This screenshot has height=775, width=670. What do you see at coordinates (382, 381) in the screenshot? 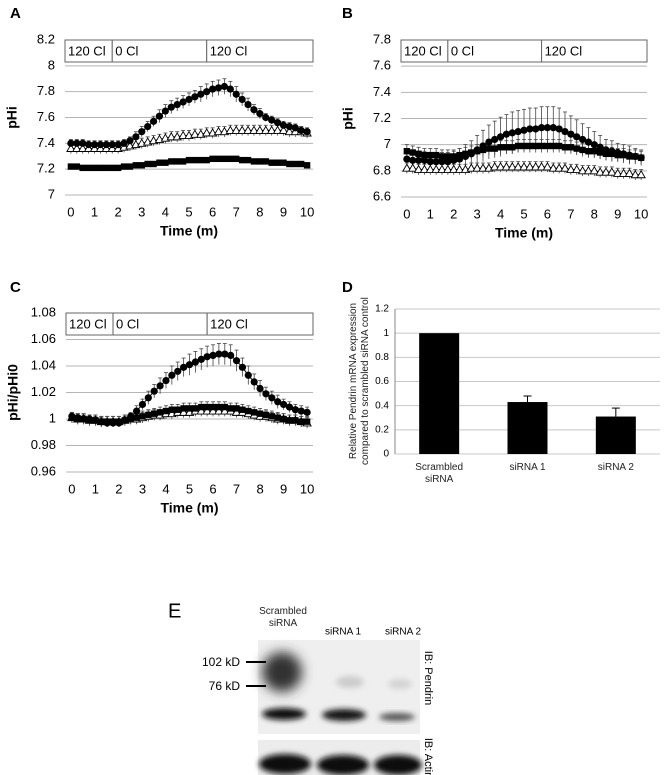
I see `y-tick-label: 0.6` at bounding box center [382, 381].